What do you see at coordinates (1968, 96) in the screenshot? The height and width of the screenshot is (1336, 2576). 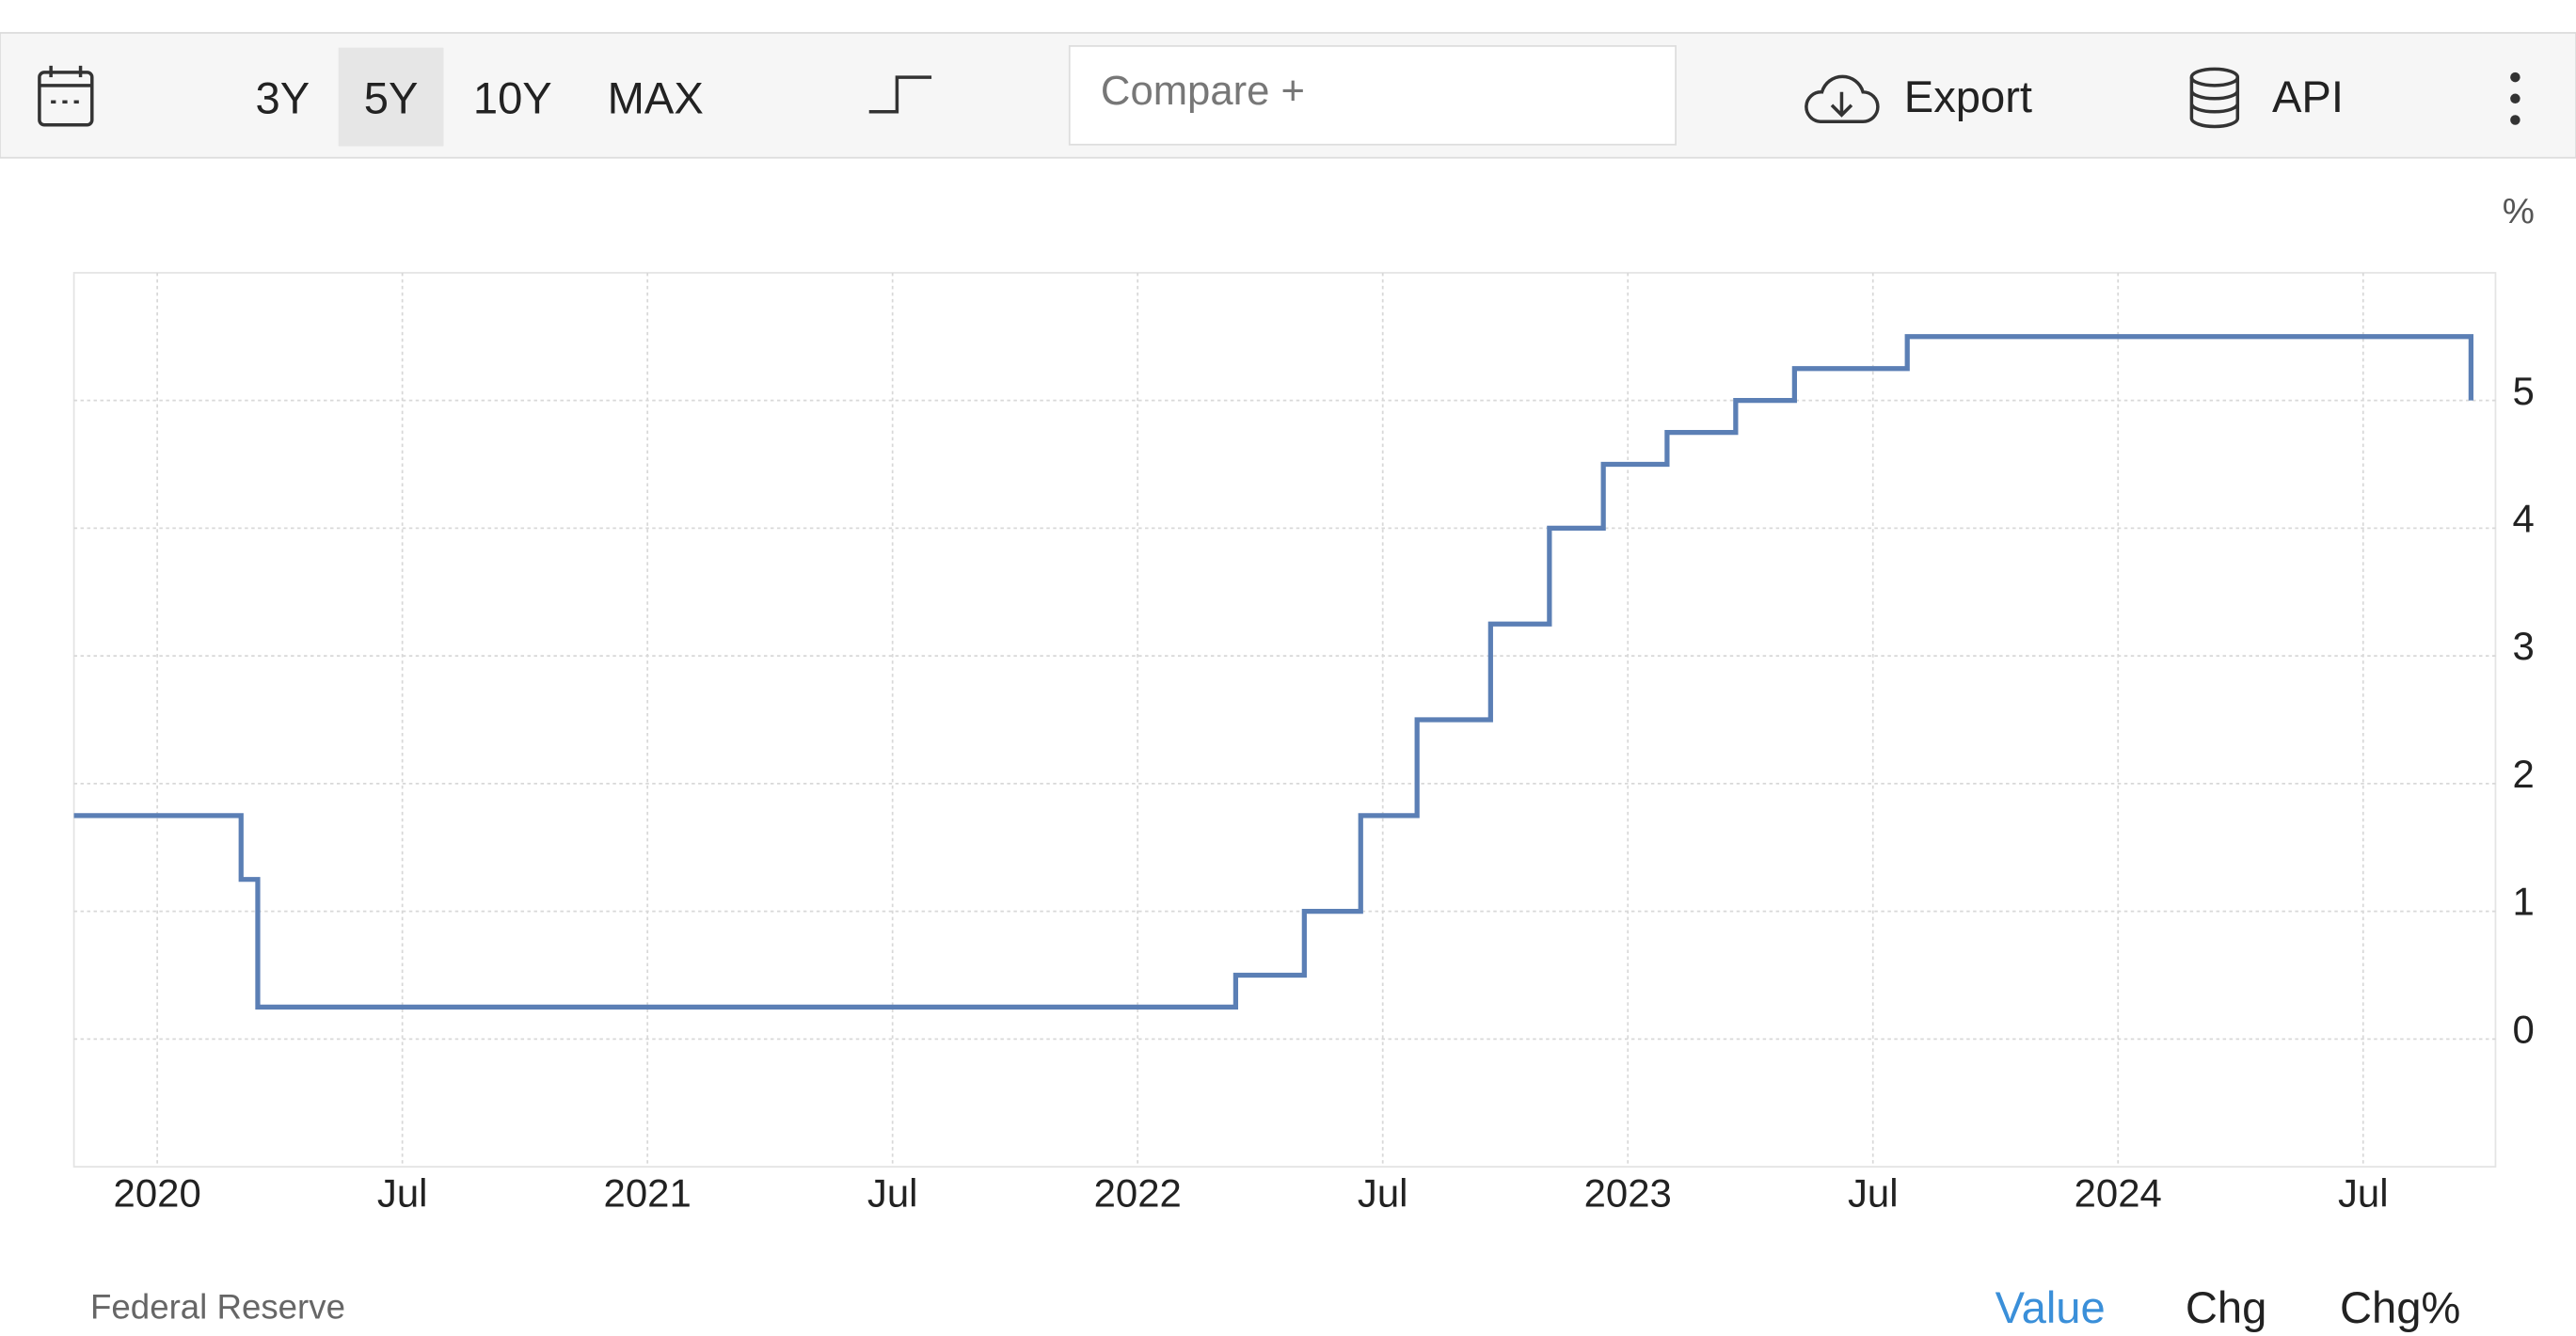 I see `export-button: Export` at bounding box center [1968, 96].